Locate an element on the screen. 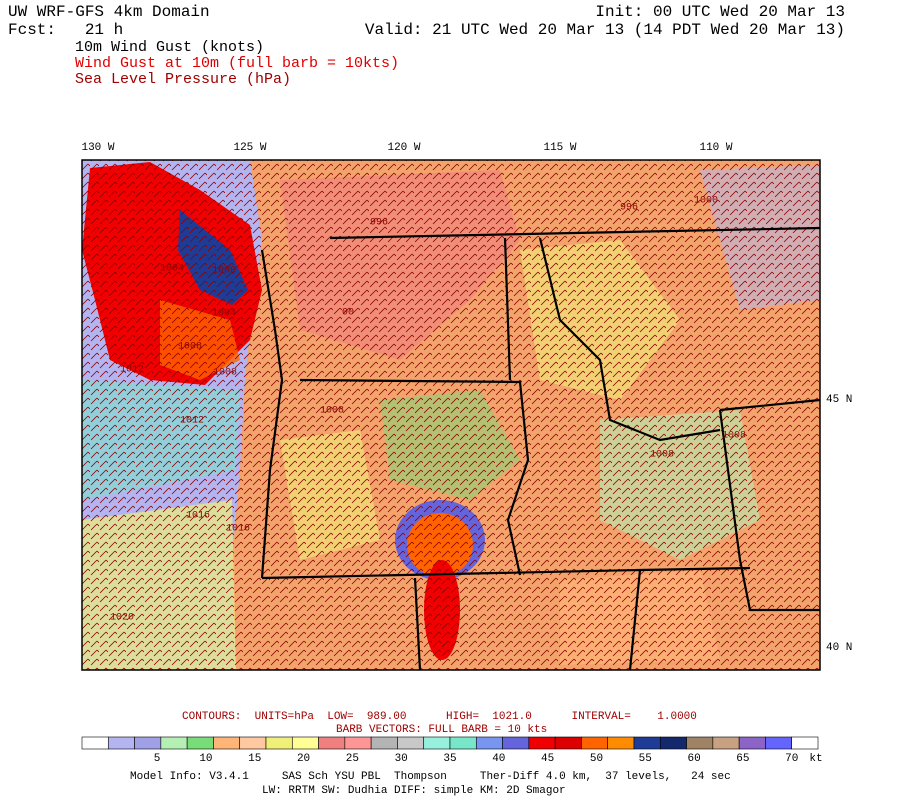  barb-info: BARB VECTORS: FULL BARB = 10 kts is located at coordinates (441, 730).